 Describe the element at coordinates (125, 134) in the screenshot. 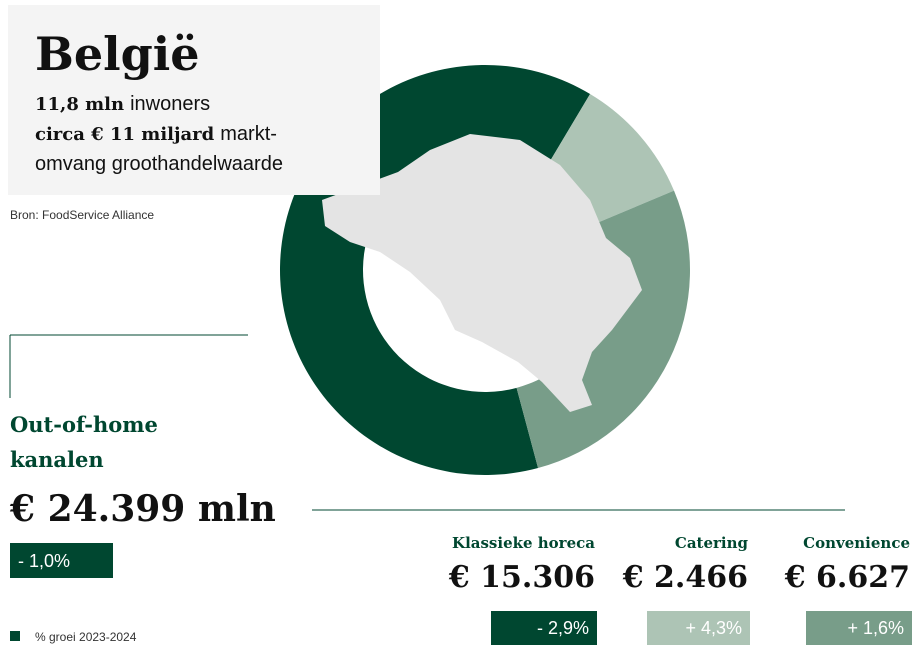

I see `header-bold: circa € 11 miljard` at that location.